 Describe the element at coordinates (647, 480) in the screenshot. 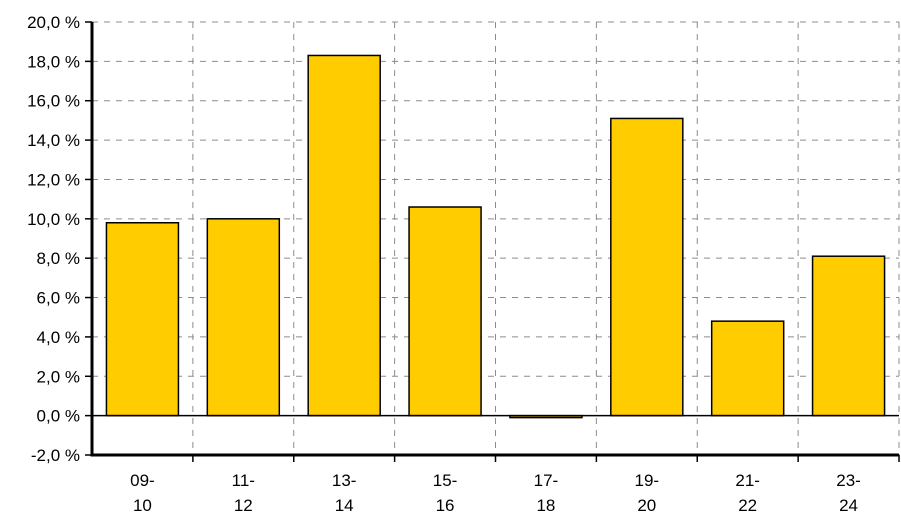

I see `x-tick-label: 19-` at that location.